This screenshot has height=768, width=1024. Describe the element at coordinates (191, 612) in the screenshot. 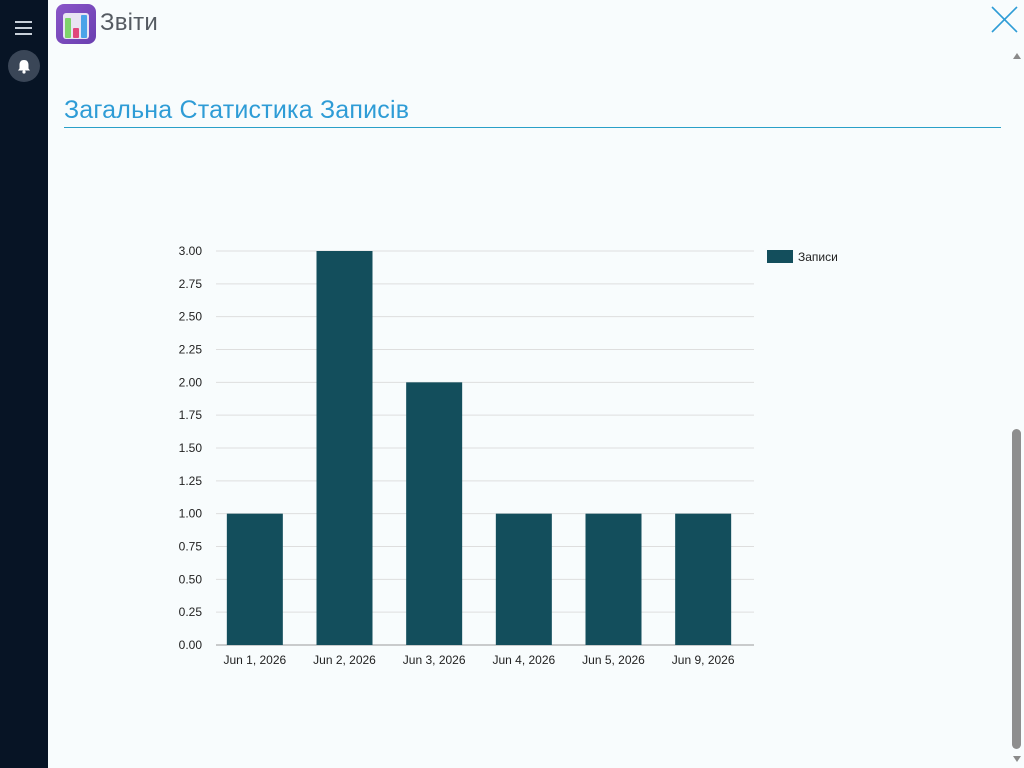

I see `y-tick-label: 0.25` at that location.